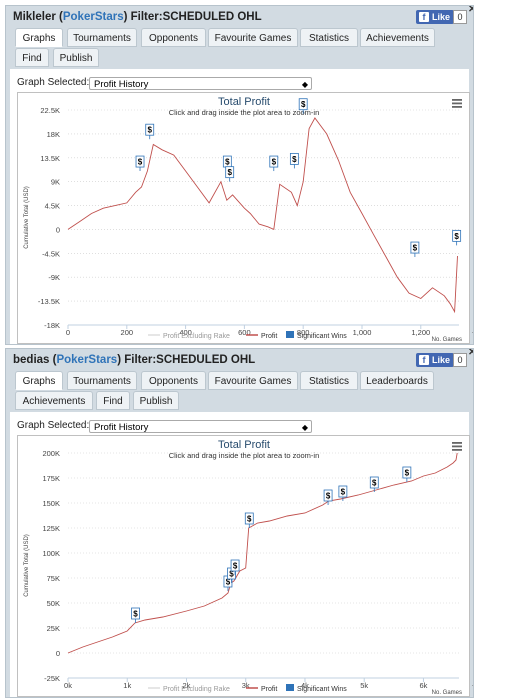 The image size is (514, 700). What do you see at coordinates (185, 332) in the screenshot?
I see `x-tick-label: 400` at bounding box center [185, 332].